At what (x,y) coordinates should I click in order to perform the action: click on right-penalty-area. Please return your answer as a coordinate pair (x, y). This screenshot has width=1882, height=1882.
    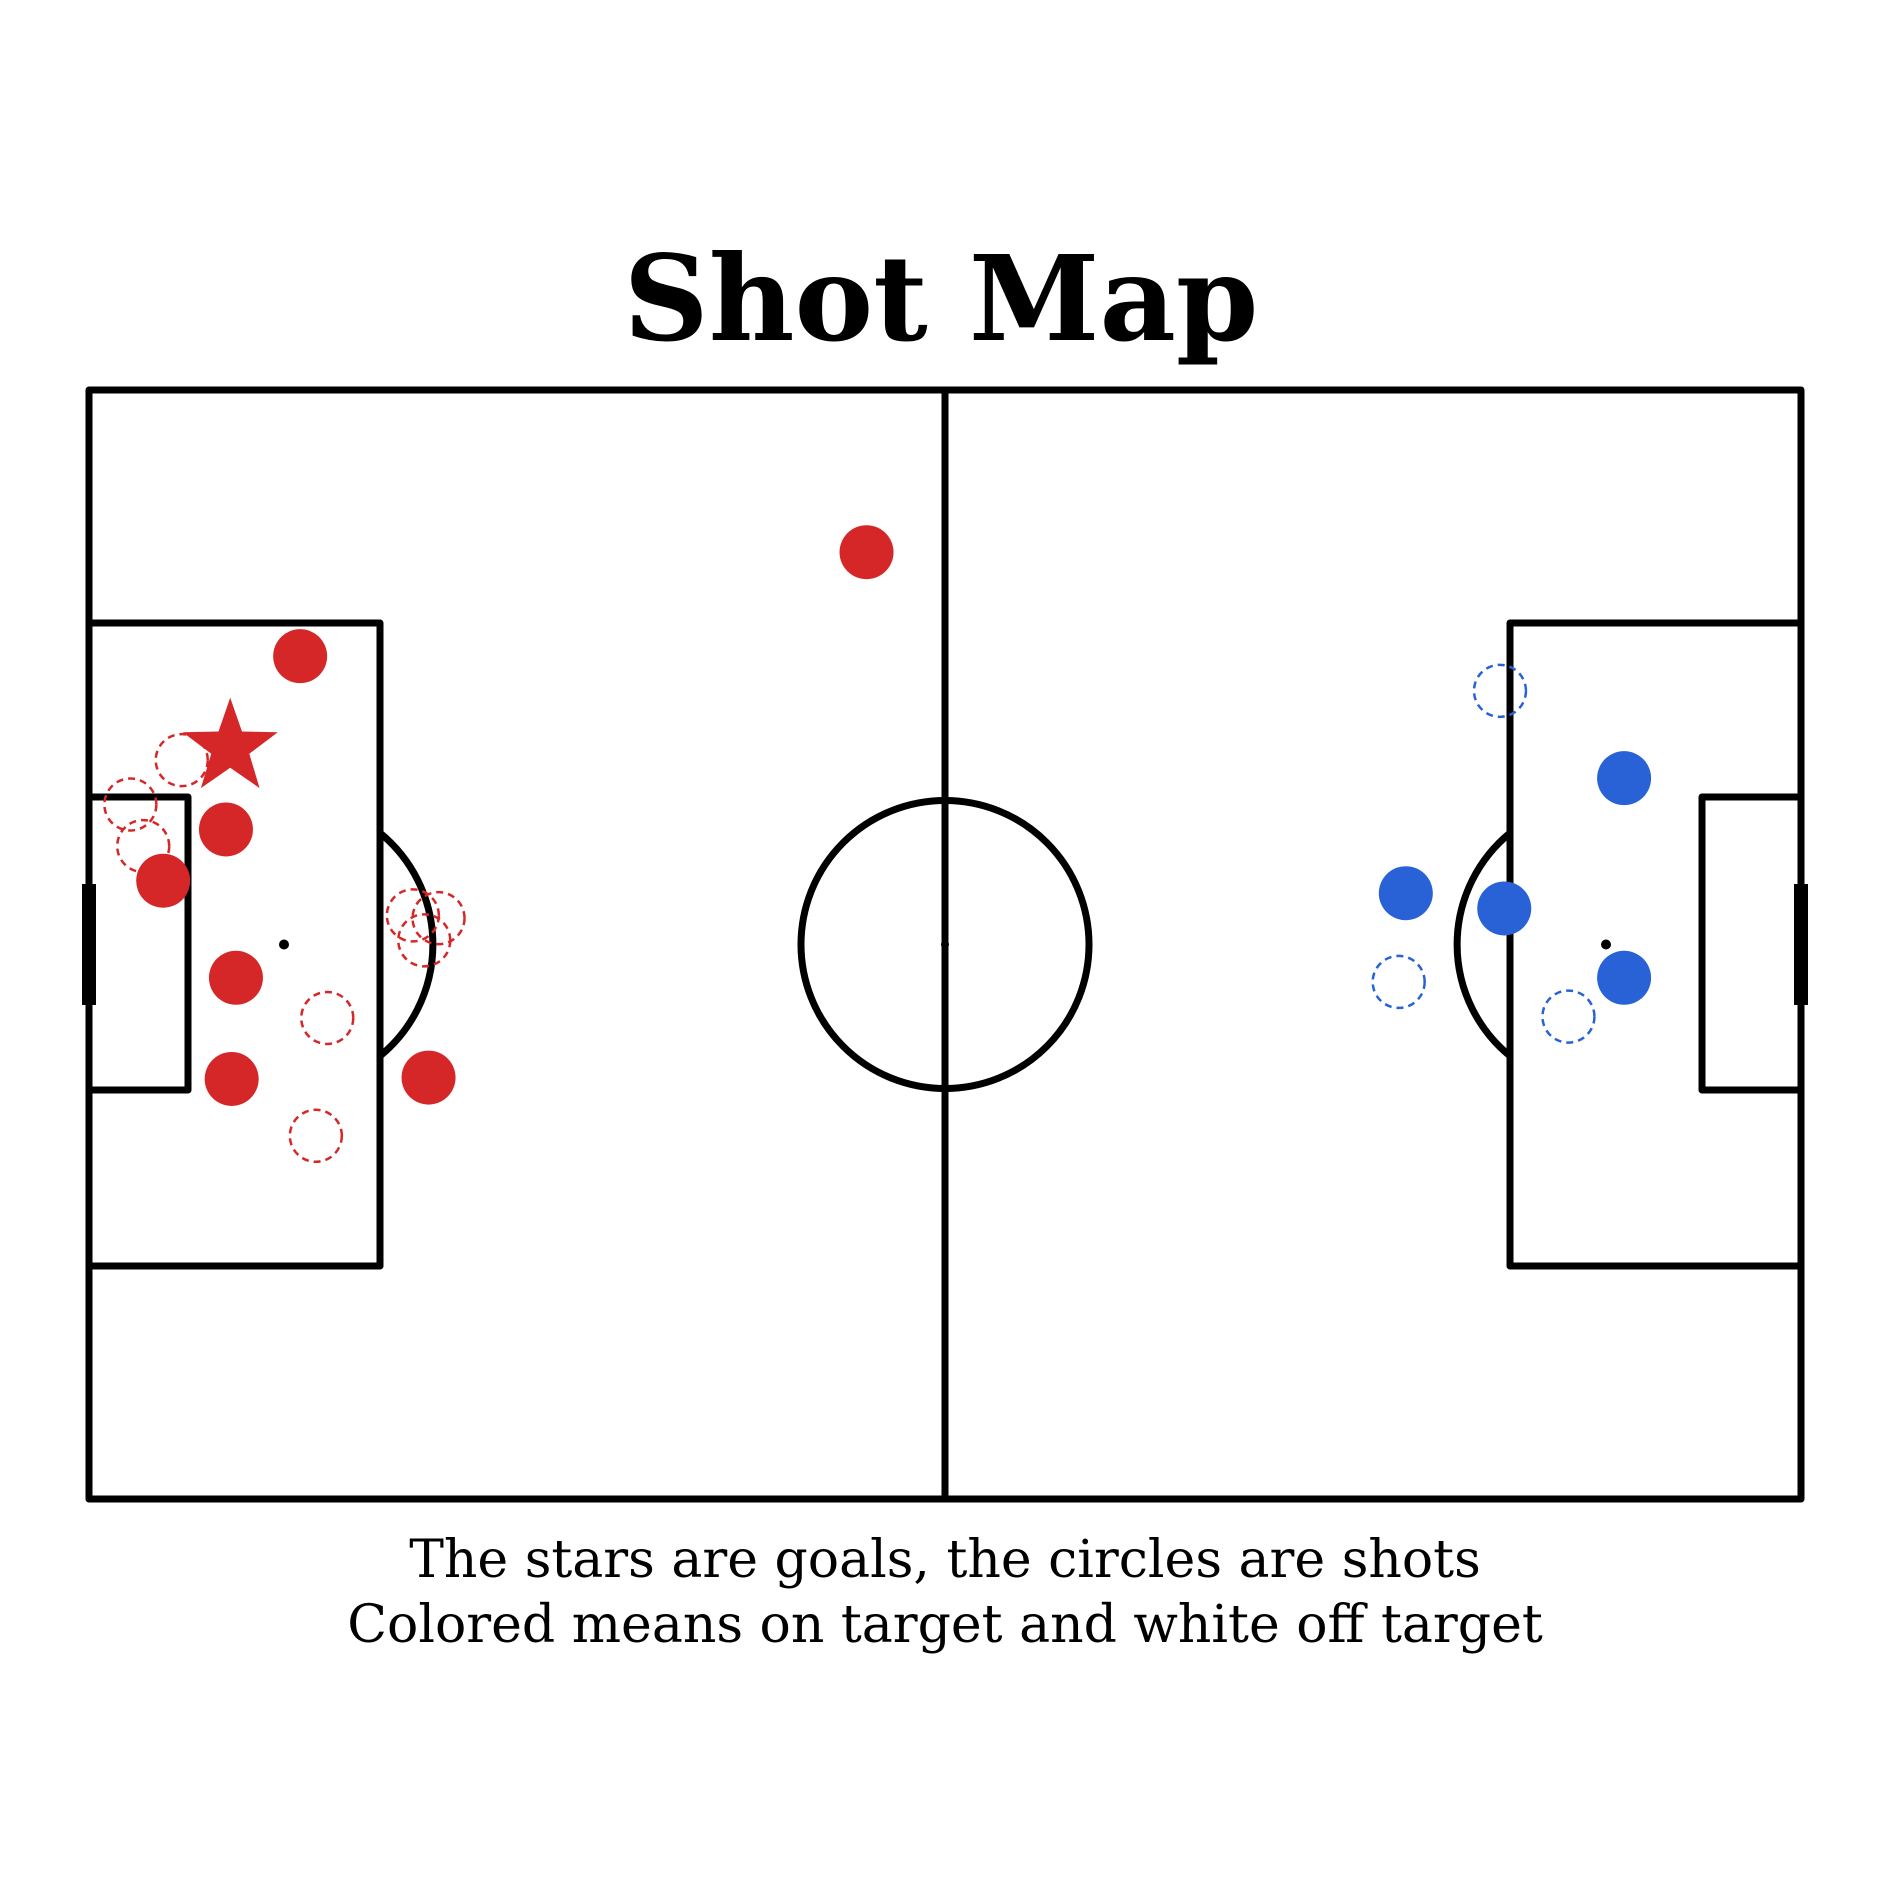
    Looking at the image, I should click on (1655, 944).